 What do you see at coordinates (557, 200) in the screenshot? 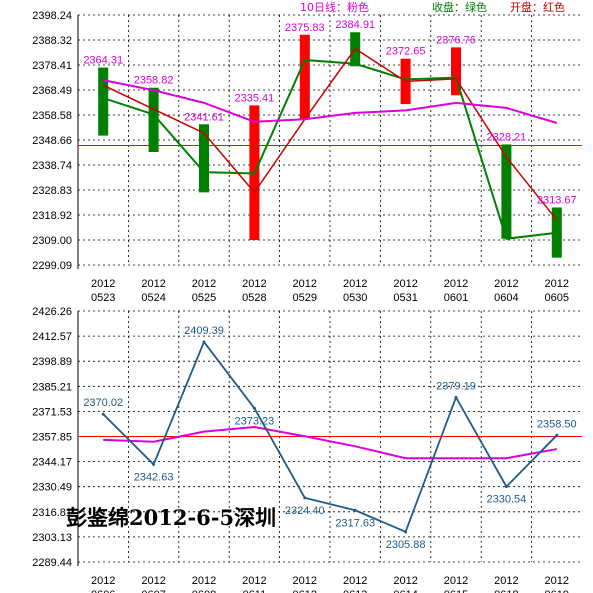
I see `data-label: 2313.67` at bounding box center [557, 200].